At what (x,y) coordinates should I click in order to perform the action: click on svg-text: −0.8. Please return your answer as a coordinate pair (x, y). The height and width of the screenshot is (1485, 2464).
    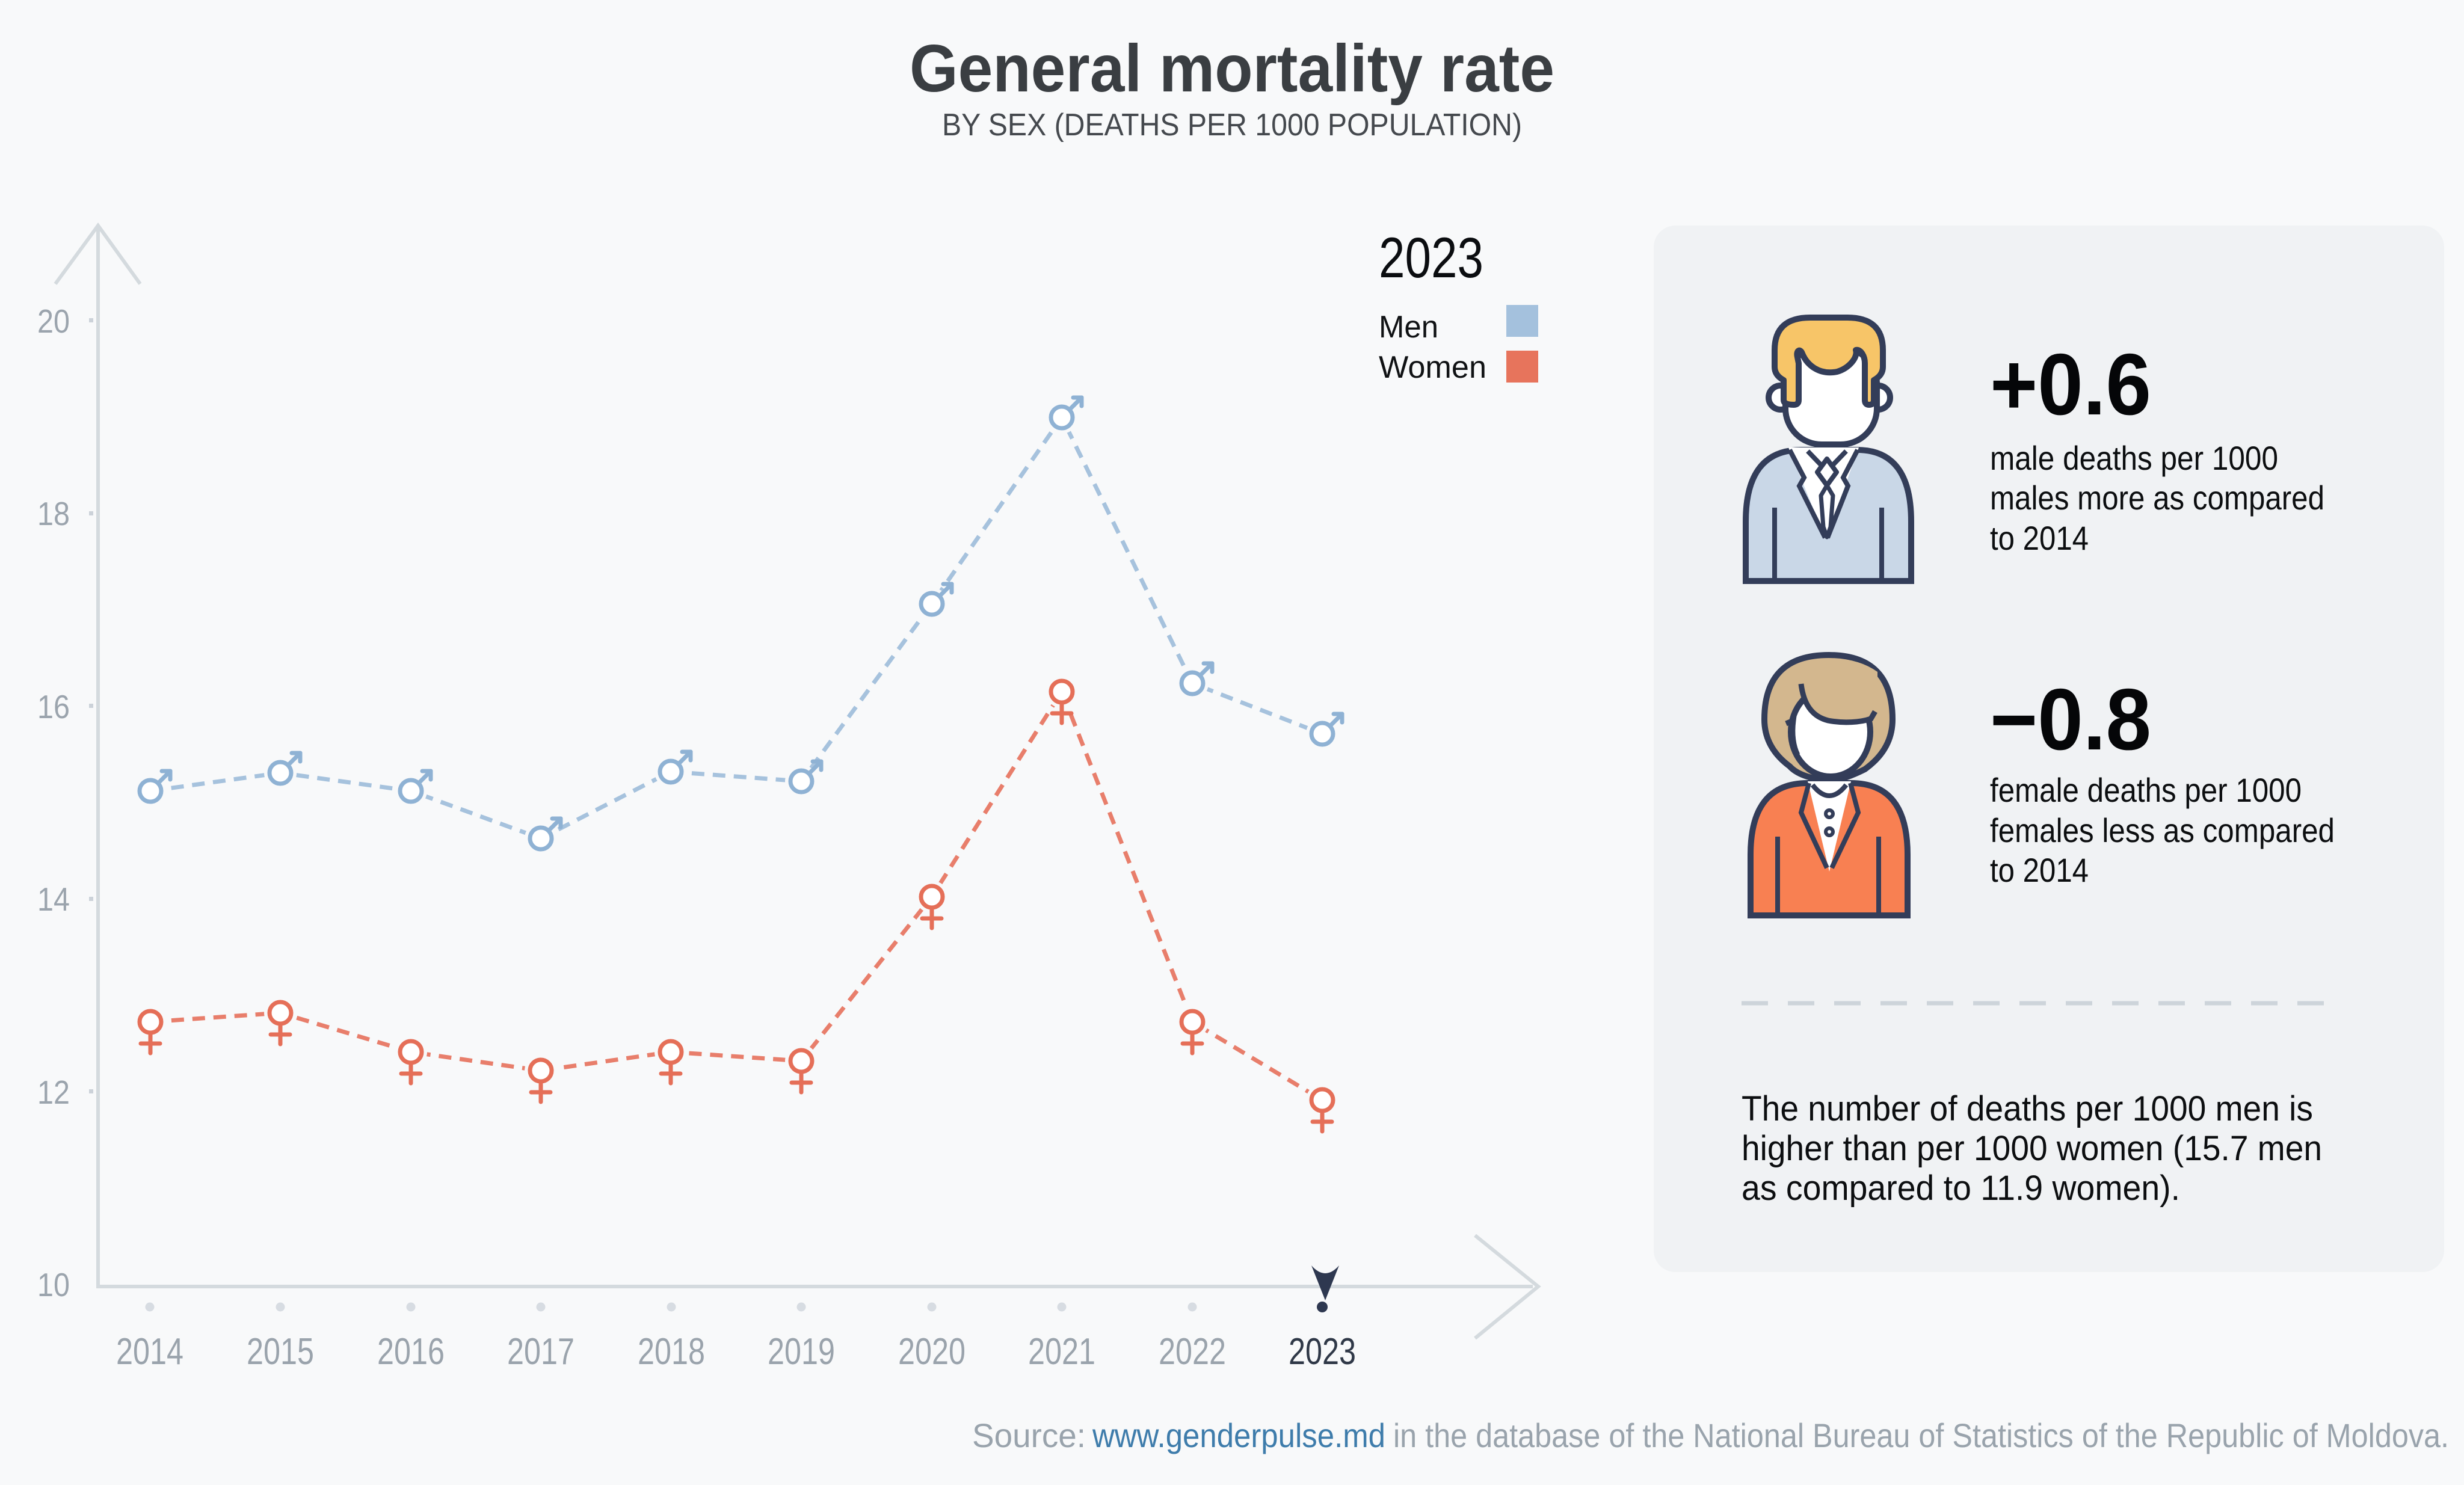
    Looking at the image, I should click on (2071, 720).